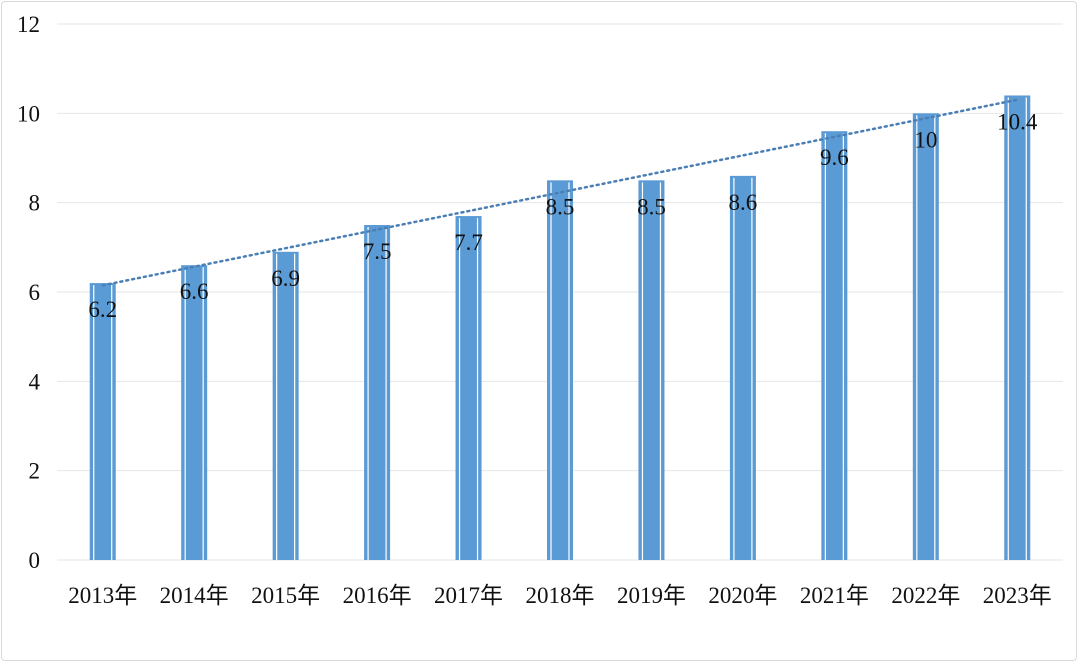  I want to click on x-tick-label: 2018年, so click(560, 595).